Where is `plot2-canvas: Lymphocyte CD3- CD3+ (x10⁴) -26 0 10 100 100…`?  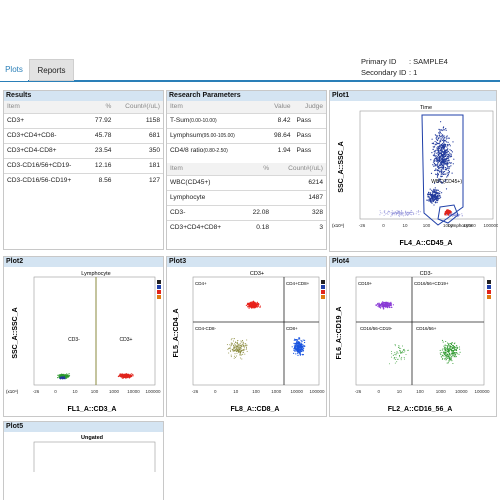 plot2-canvas: Lymphocyte CD3- CD3+ (x10⁴) -26 0 10 100 100… is located at coordinates (84, 342).